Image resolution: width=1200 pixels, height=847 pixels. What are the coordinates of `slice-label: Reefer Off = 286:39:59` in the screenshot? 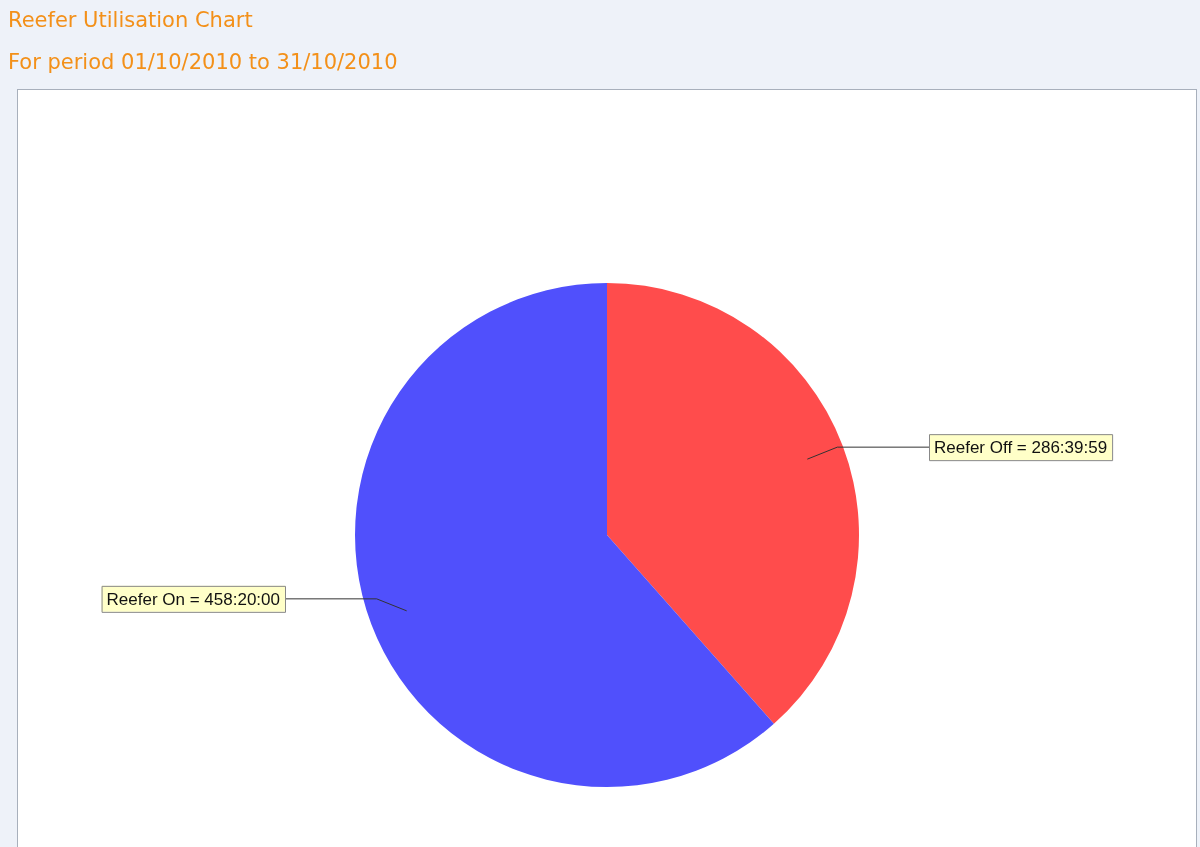 It's located at (1021, 447).